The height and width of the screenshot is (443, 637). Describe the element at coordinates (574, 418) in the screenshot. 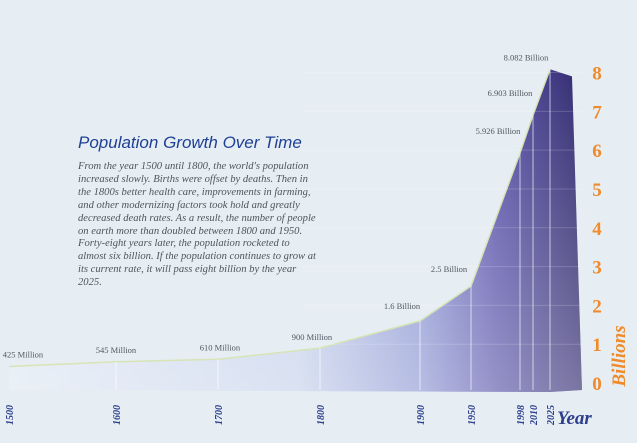

I see `x-axis-title: Year` at that location.